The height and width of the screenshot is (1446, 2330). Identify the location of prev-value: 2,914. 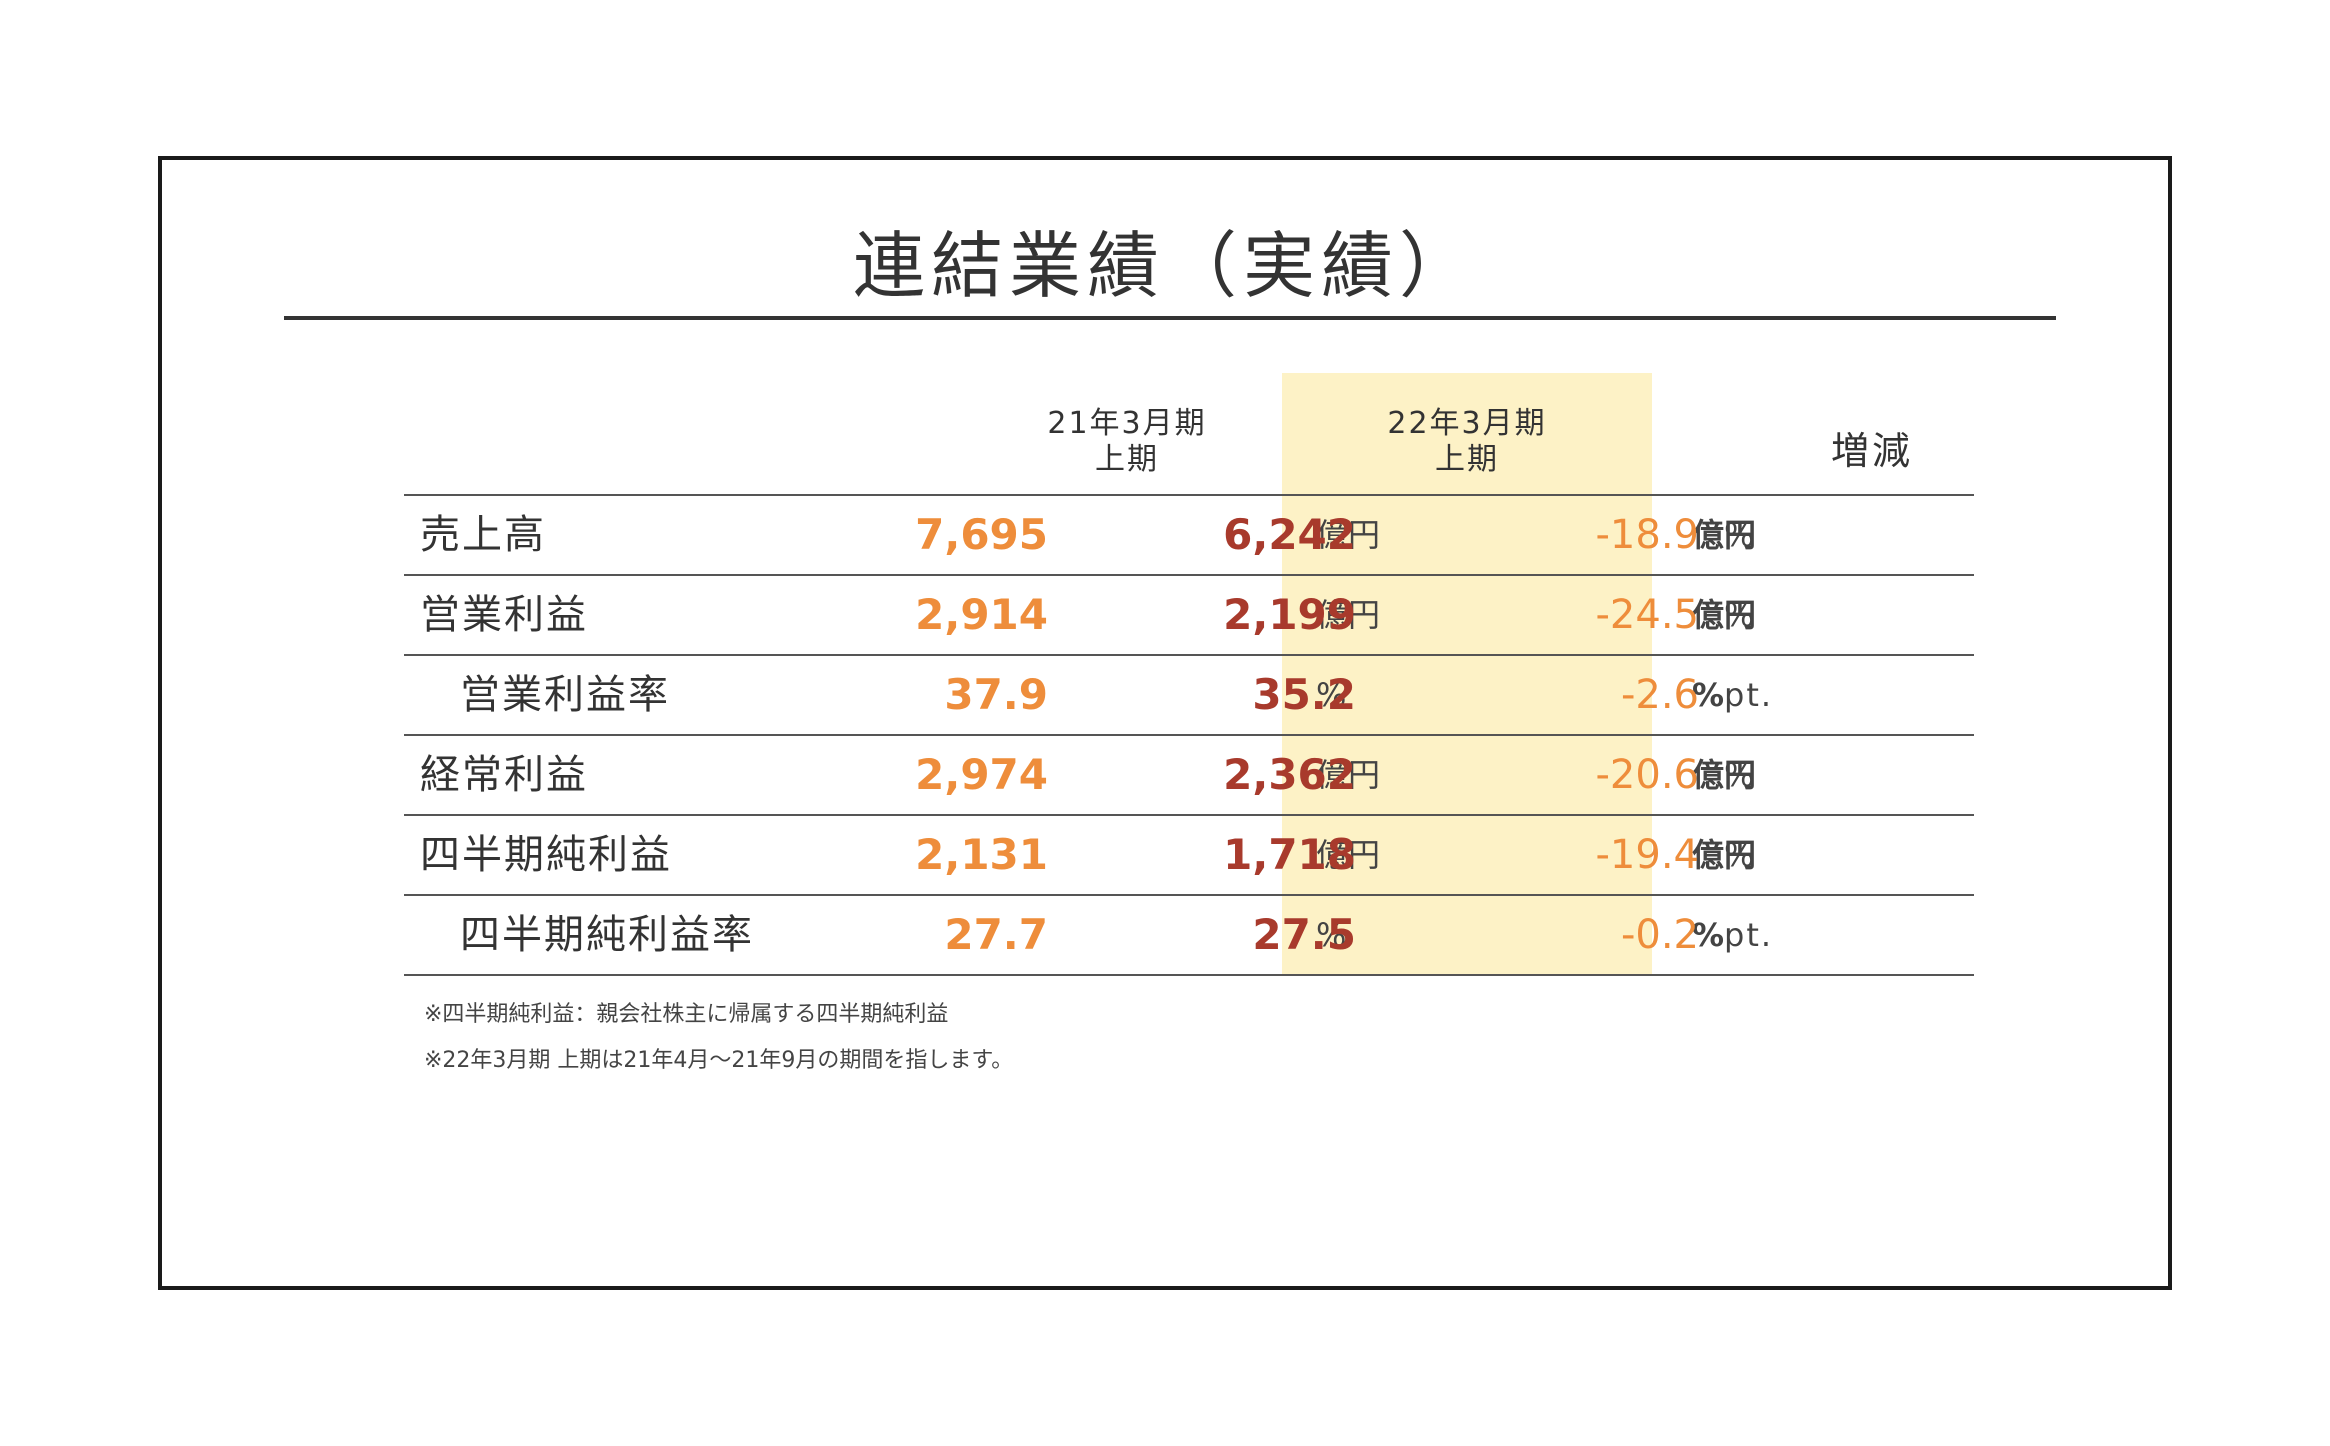
(981, 614).